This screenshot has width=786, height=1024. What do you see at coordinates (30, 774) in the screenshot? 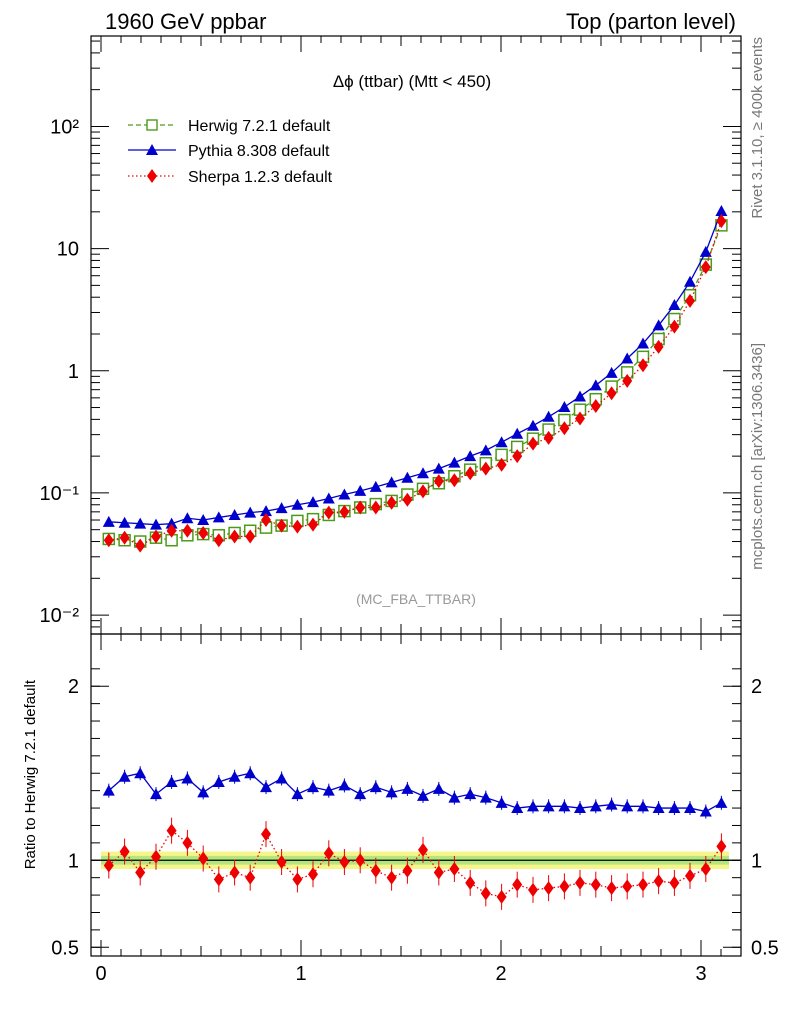
I see `ratio-ylabel: Ratio to Herwig 7.2.1 default` at bounding box center [30, 774].